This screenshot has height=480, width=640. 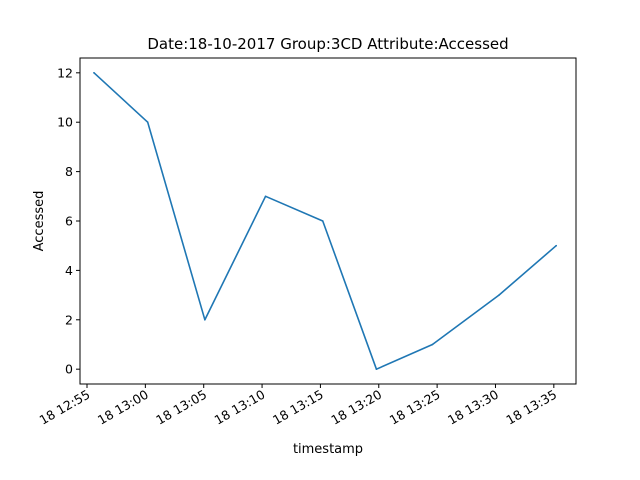 I want to click on x-axis-label: timestamp, so click(x=328, y=449).